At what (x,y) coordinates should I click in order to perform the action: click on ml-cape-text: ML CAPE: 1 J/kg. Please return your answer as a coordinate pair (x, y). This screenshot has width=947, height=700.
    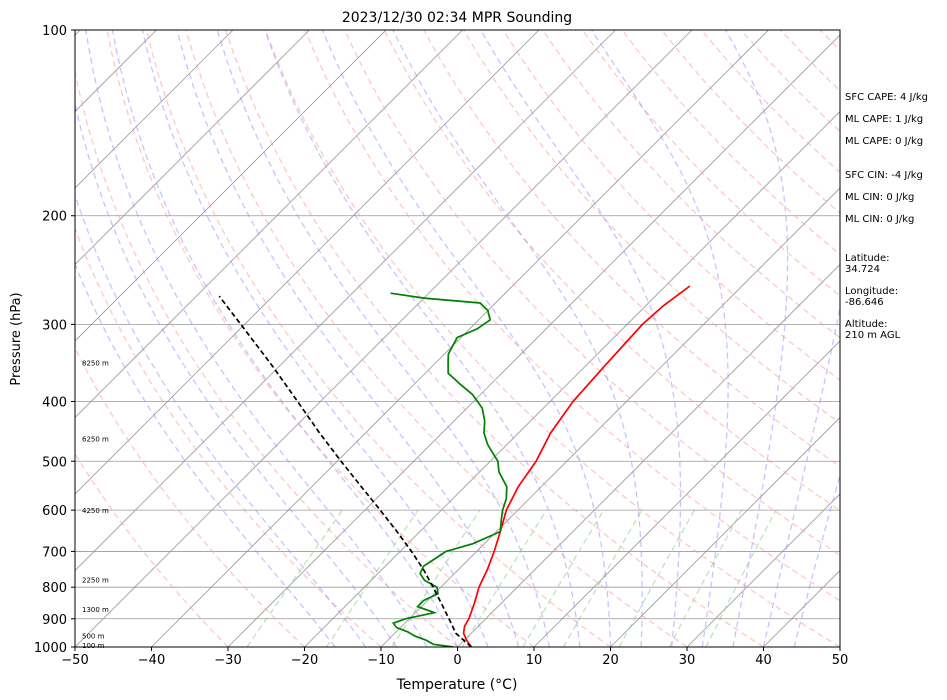
    Looking at the image, I should click on (884, 119).